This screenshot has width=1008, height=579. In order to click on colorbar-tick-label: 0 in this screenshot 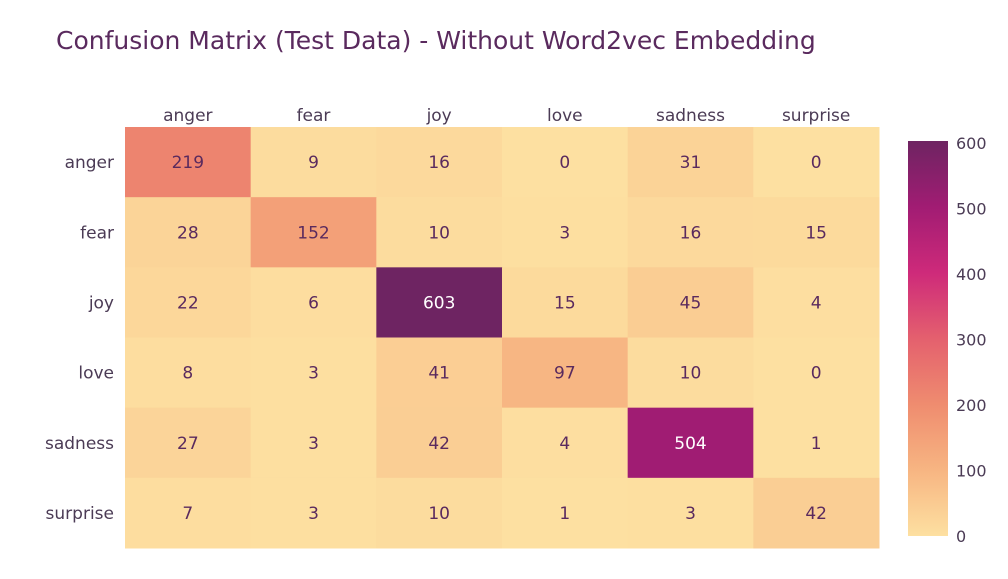, I will do `click(961, 536)`.